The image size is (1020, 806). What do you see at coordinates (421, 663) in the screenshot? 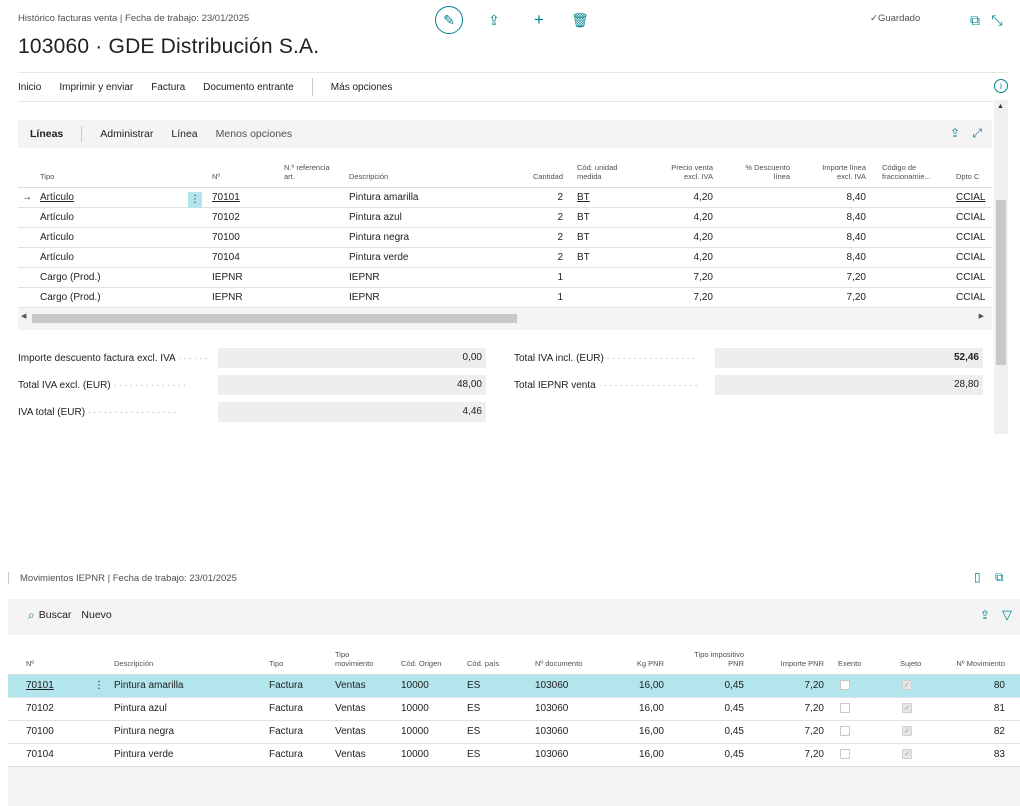
I see `col-orig: Cód. Origen` at bounding box center [421, 663].